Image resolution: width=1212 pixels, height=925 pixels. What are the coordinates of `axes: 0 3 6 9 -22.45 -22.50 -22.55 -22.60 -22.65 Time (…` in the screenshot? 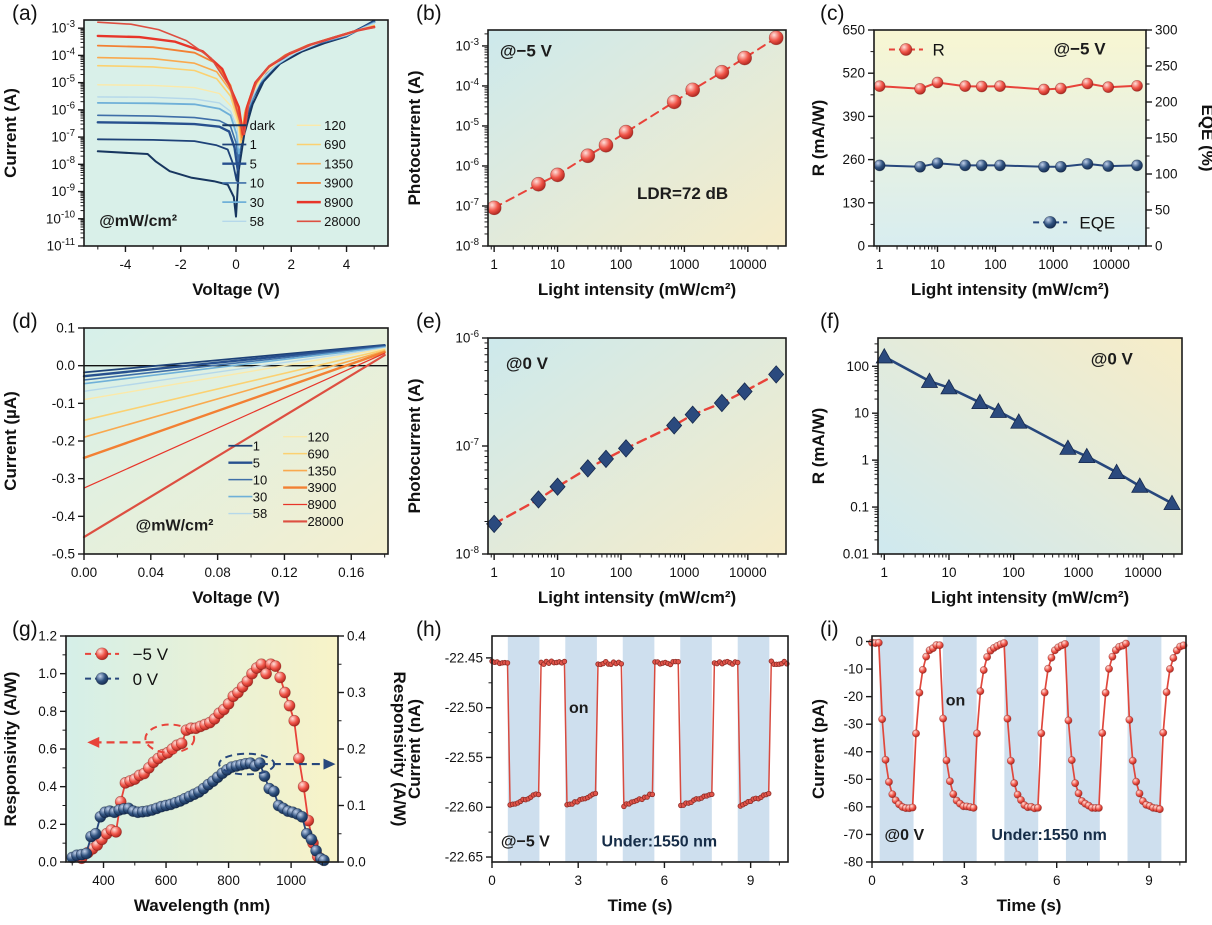 It's located at (597, 775).